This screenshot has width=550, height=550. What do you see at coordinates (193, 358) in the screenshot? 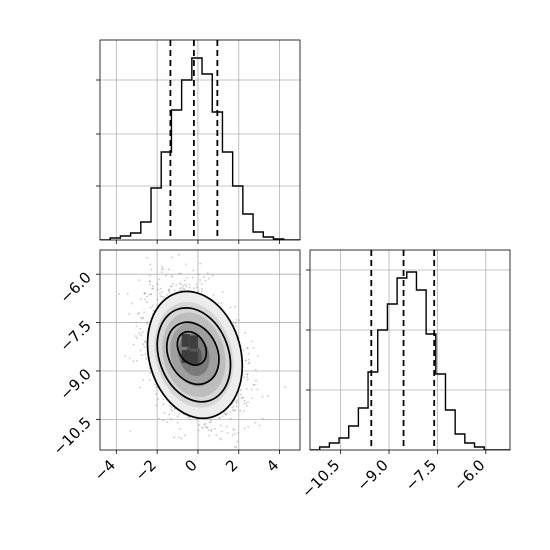
I see `joint-density-cell` at bounding box center [193, 358].